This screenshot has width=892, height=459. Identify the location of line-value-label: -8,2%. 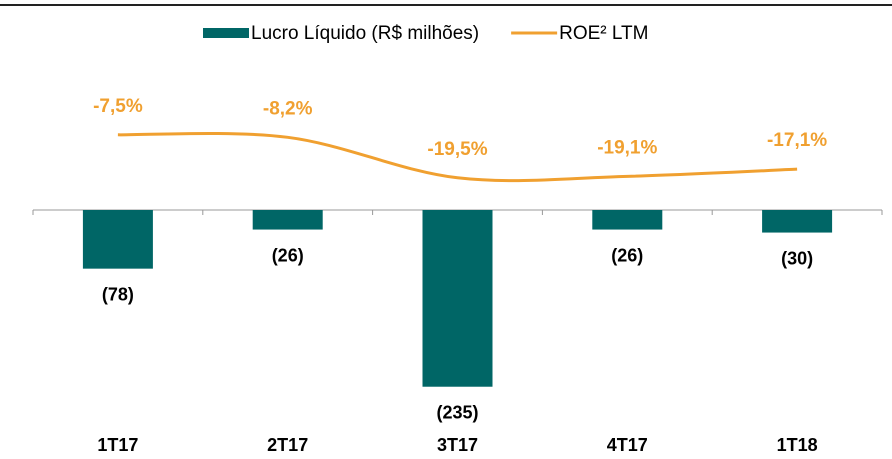
(288, 108).